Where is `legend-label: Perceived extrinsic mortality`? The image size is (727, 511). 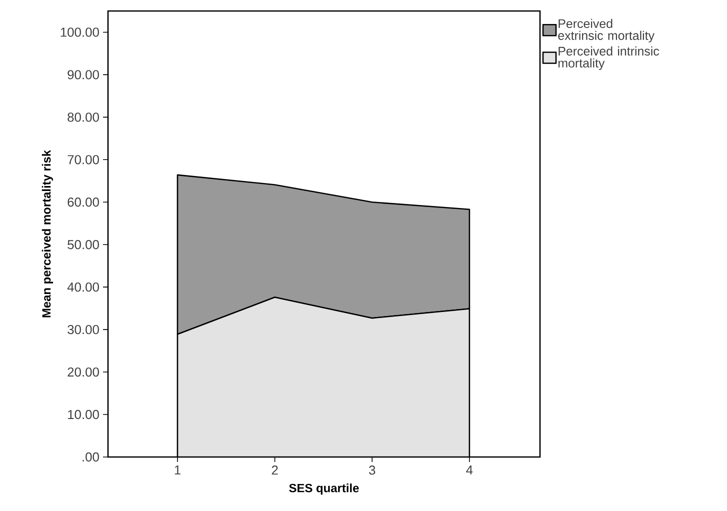 legend-label: Perceived extrinsic mortality is located at coordinates (606, 30).